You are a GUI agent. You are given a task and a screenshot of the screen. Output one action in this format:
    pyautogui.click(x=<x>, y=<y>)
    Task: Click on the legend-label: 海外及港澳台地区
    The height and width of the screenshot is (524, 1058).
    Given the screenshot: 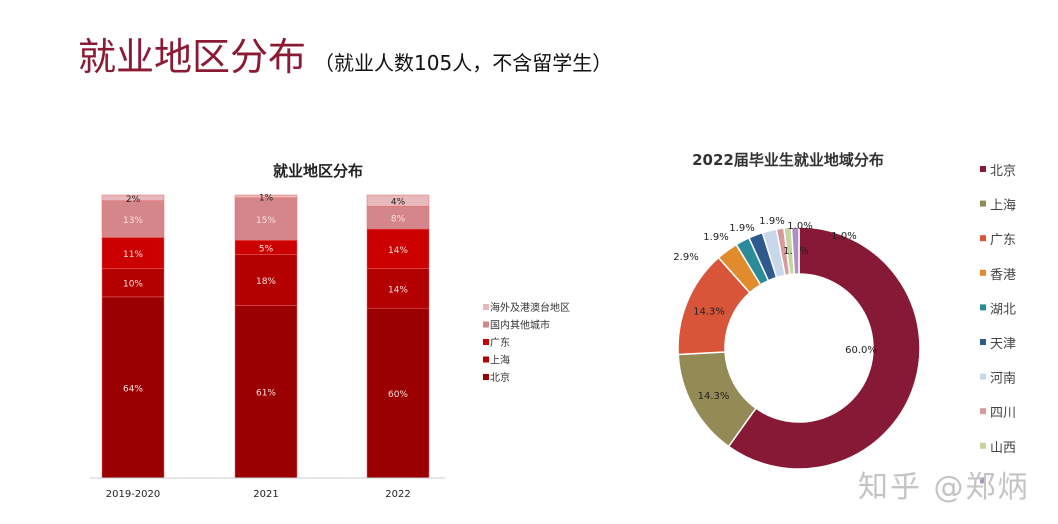 What is the action you would take?
    pyautogui.click(x=530, y=307)
    